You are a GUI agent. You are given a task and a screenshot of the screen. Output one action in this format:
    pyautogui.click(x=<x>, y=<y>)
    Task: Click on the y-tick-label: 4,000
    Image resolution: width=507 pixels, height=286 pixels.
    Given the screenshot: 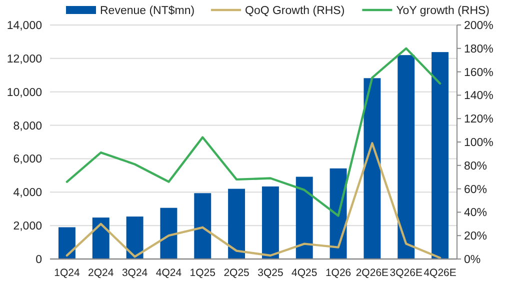 What is the action you would take?
    pyautogui.click(x=27, y=193)
    